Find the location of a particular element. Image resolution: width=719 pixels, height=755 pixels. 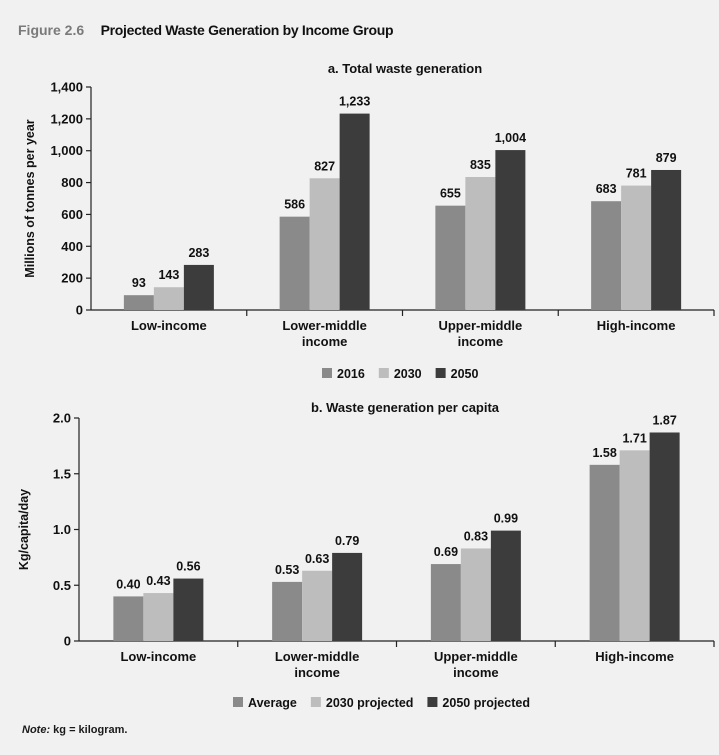

data-label: 0.56 is located at coordinates (188, 567).